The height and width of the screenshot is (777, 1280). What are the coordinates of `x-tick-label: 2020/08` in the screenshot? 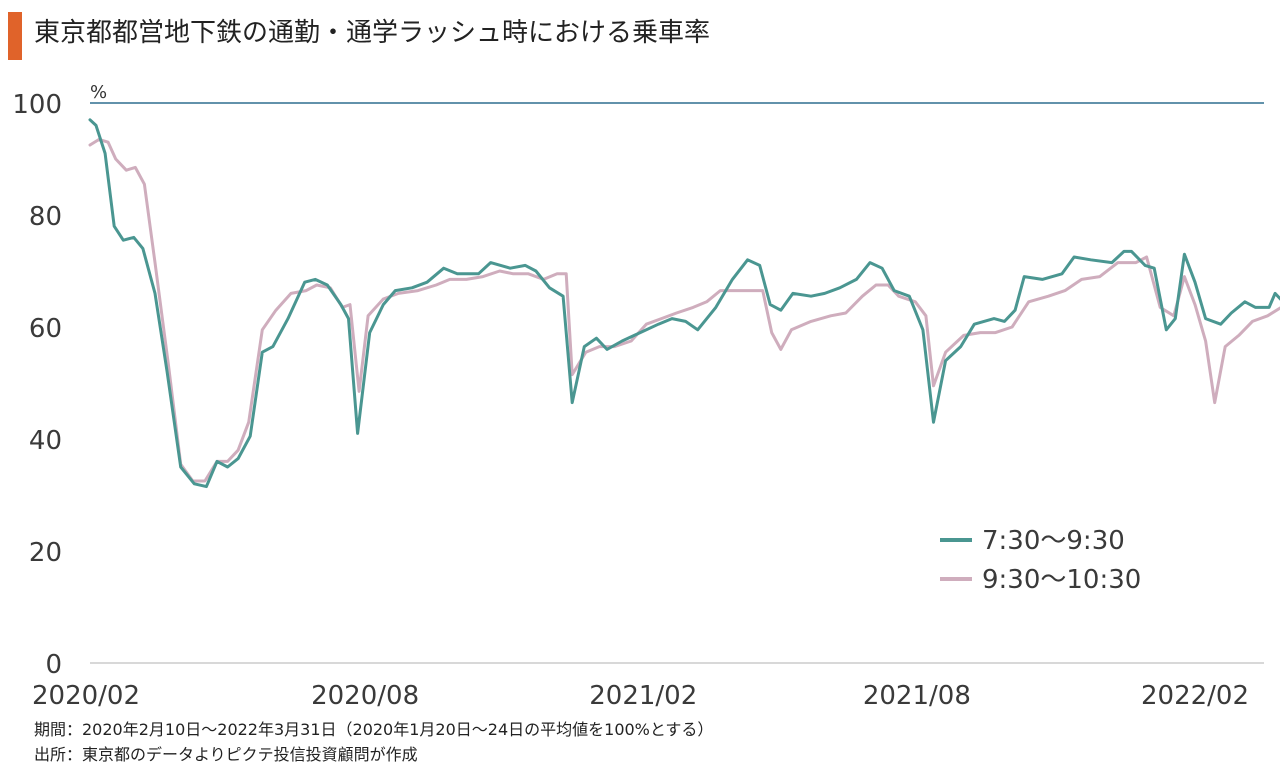 It's located at (365, 696).